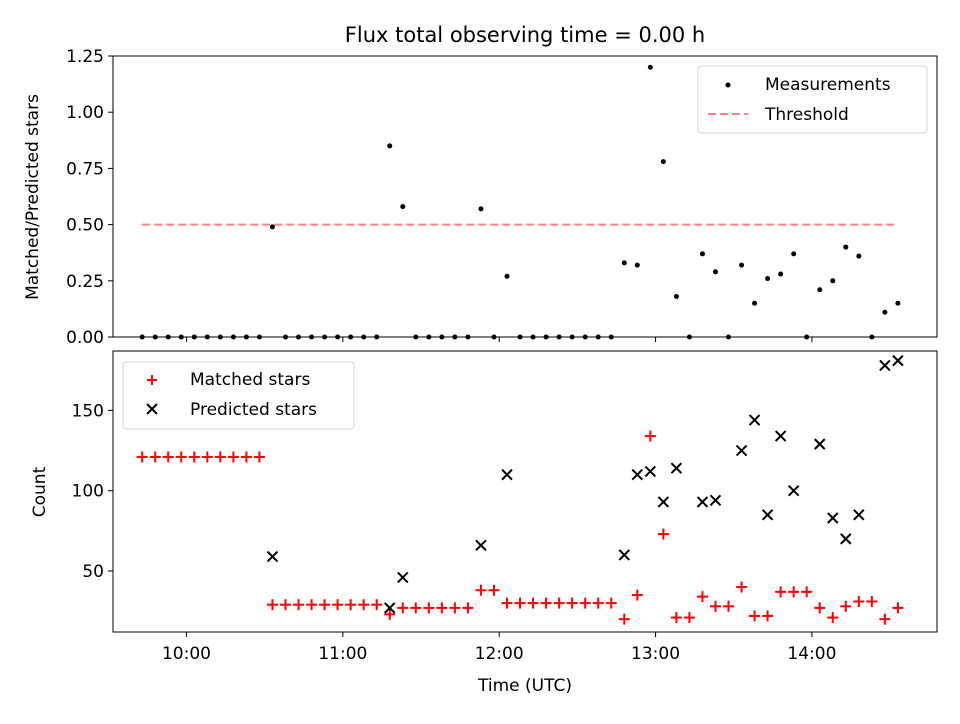 Image resolution: width=960 pixels, height=724 pixels. I want to click on x-tick-label: 11:00, so click(342, 654).